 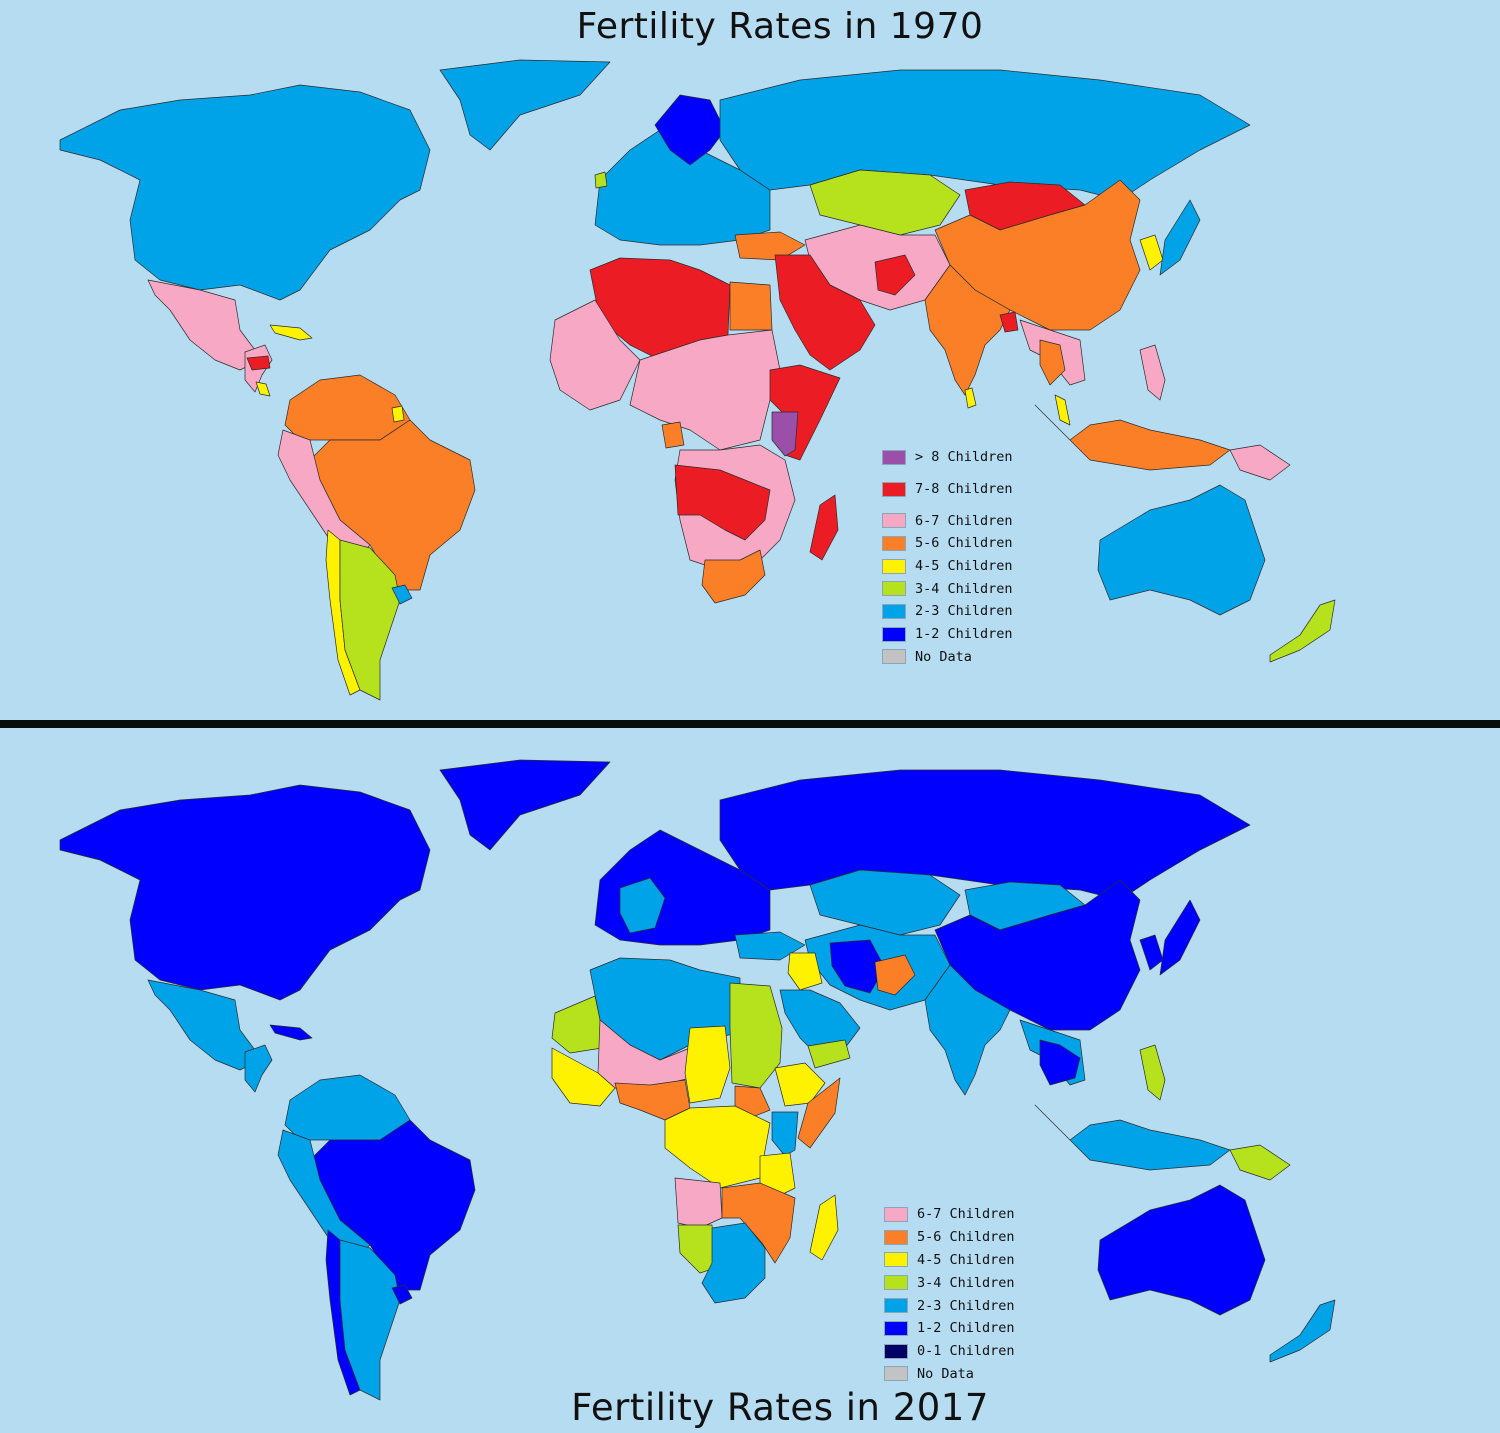 I want to click on region-ireland, so click(x=601, y=180).